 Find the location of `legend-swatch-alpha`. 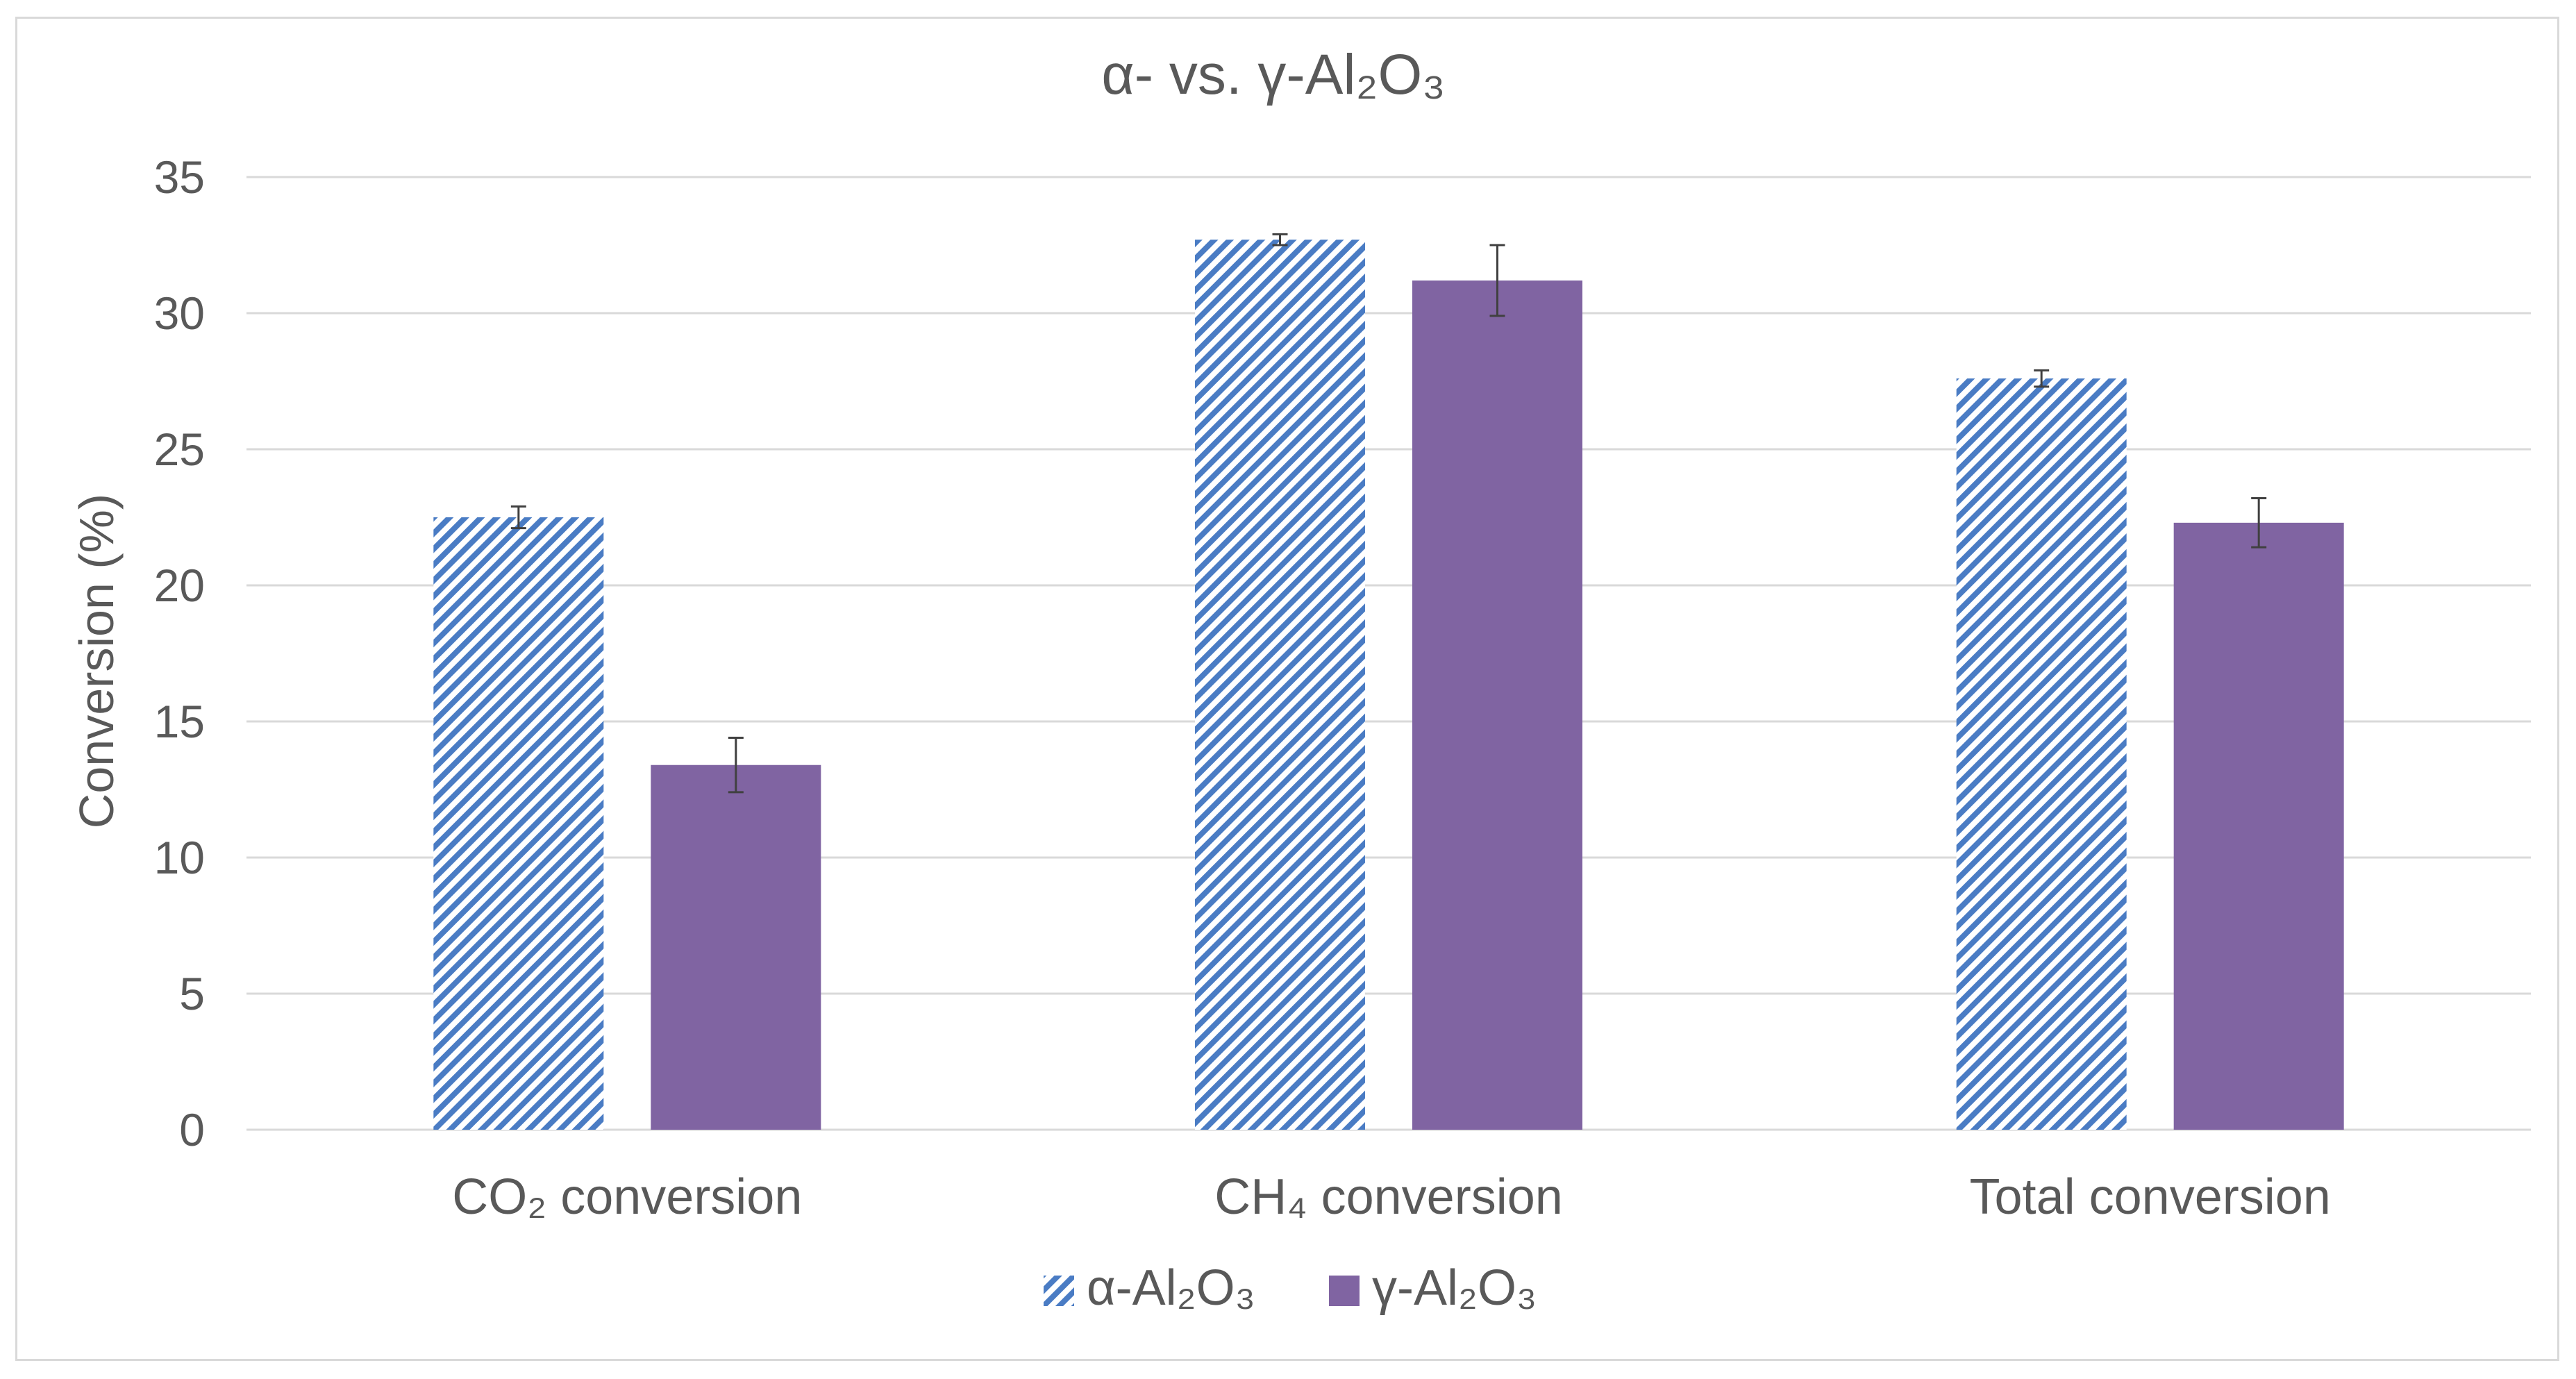

legend-swatch-alpha is located at coordinates (1059, 1291).